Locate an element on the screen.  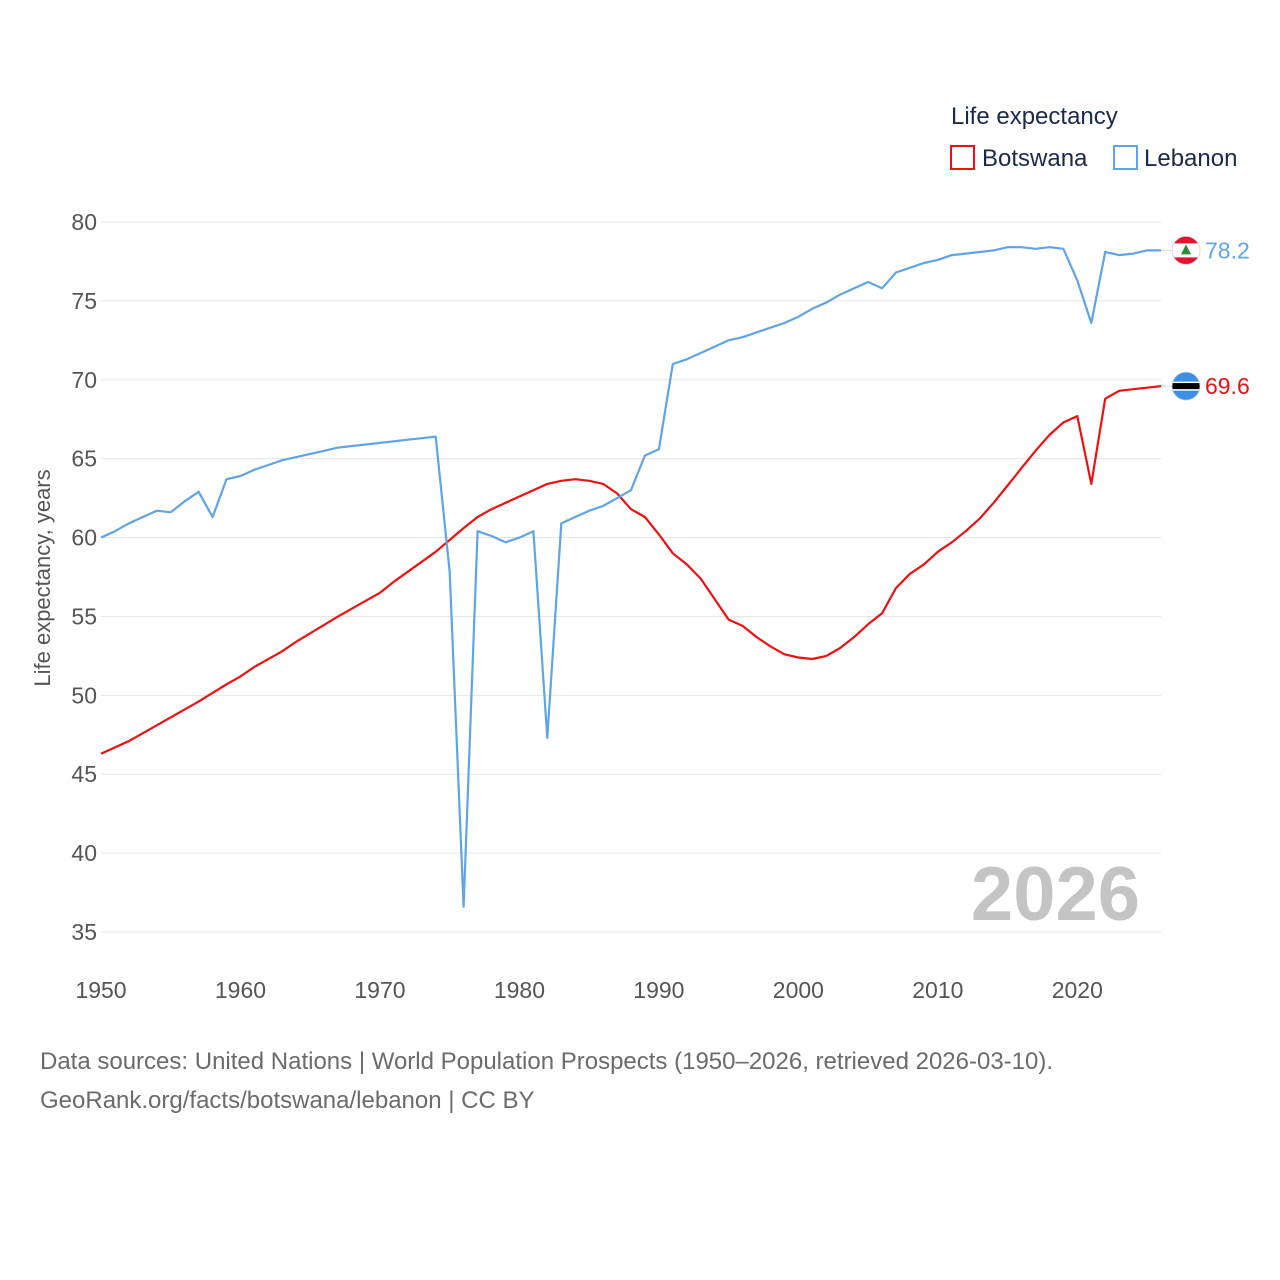
legend-label-botswana: Botswana is located at coordinates (1035, 158).